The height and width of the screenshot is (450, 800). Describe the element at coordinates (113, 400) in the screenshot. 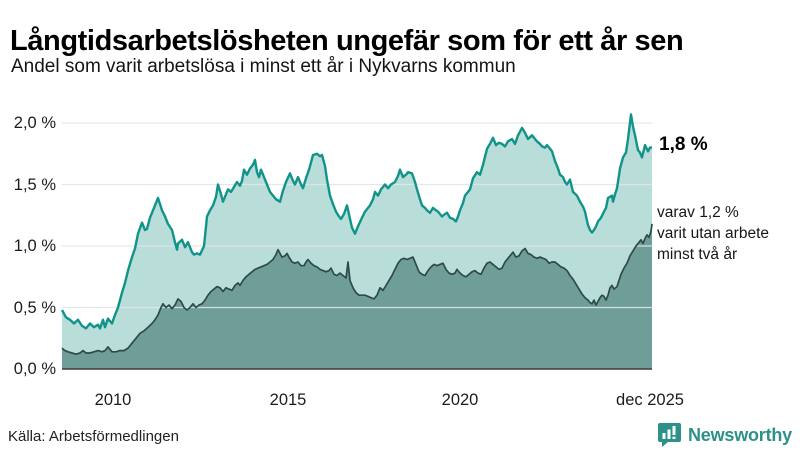

I see `x-tick-label: 2010` at that location.